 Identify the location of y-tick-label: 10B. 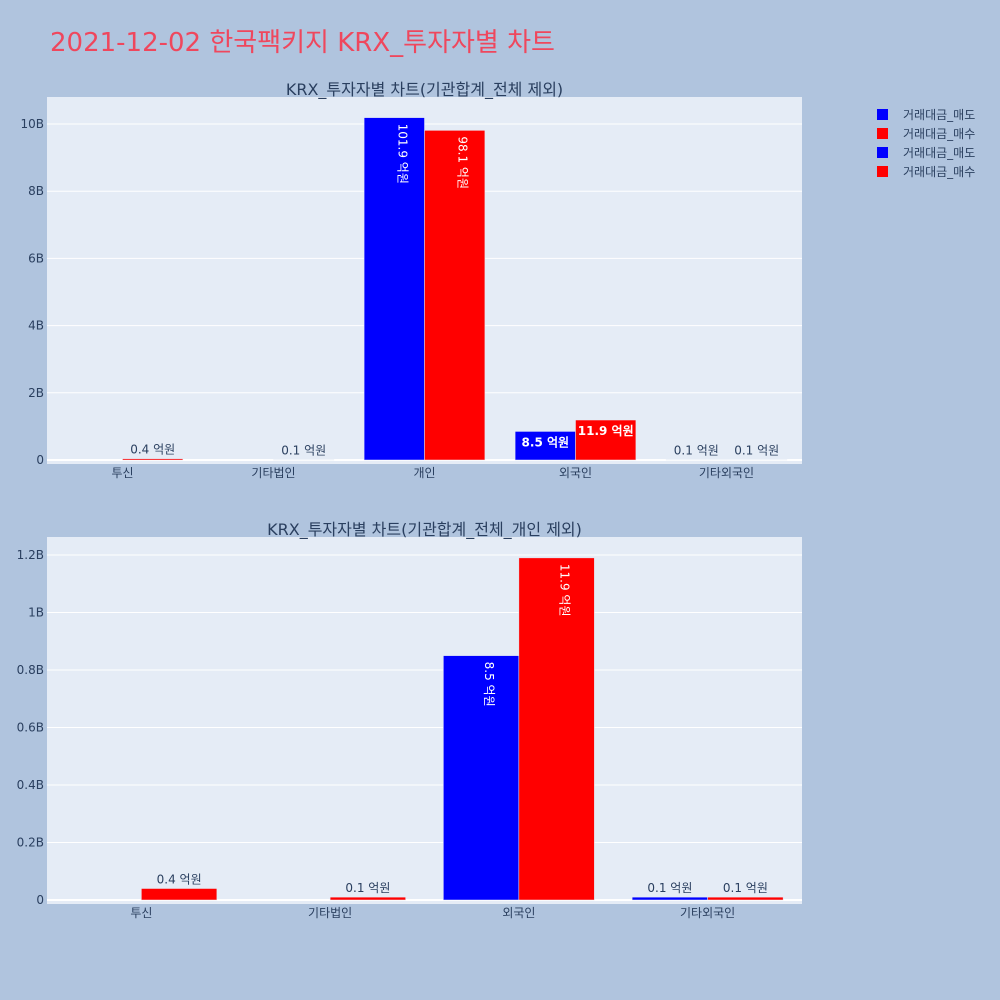
(32, 124).